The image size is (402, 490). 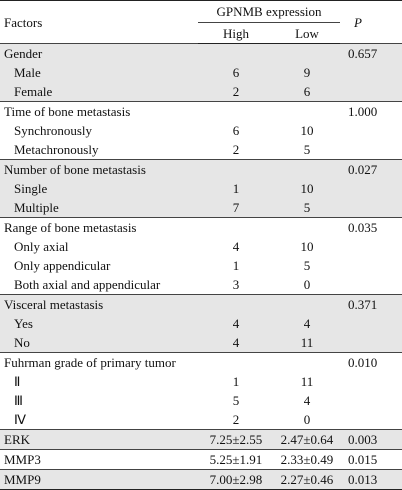 I want to click on p-cell: 0.013, so click(x=371, y=479).